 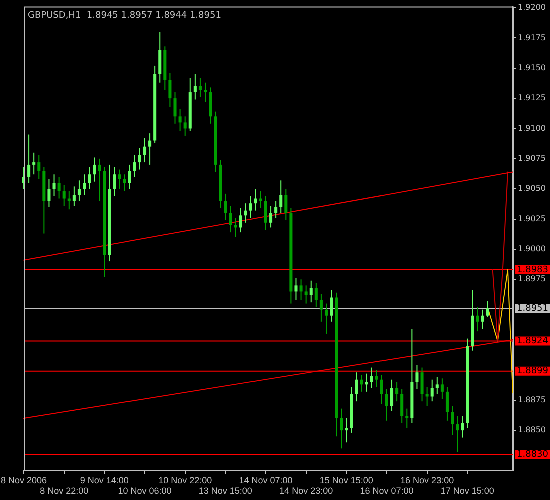 I want to click on x-tick-label: 17 Nov 15:00, so click(x=467, y=491).